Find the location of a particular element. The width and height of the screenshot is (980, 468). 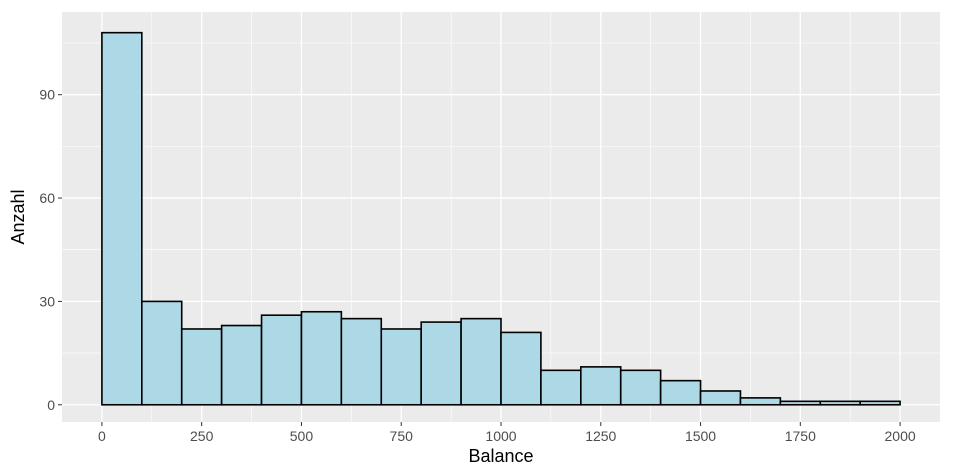

y-tick-label: 60 is located at coordinates (47, 198).